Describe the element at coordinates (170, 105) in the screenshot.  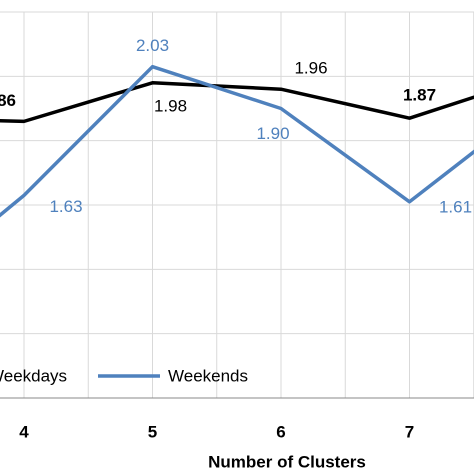
I see `data-label: 1.98` at that location.